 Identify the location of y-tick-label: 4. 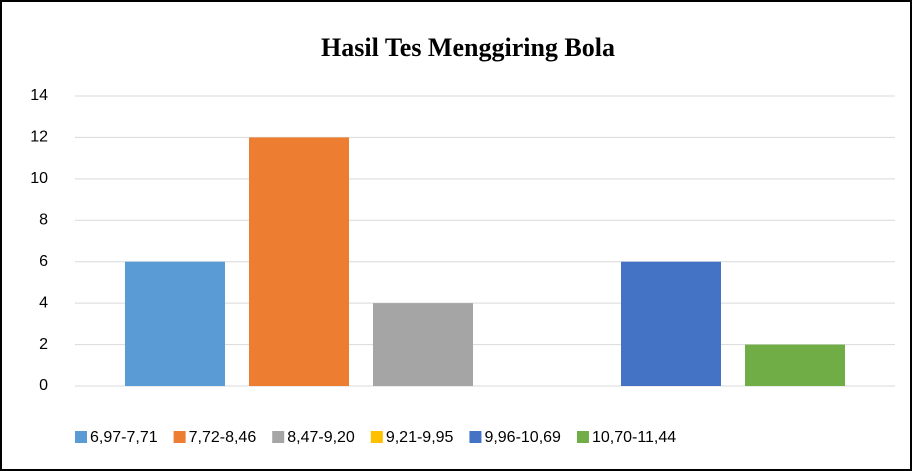
(43, 302).